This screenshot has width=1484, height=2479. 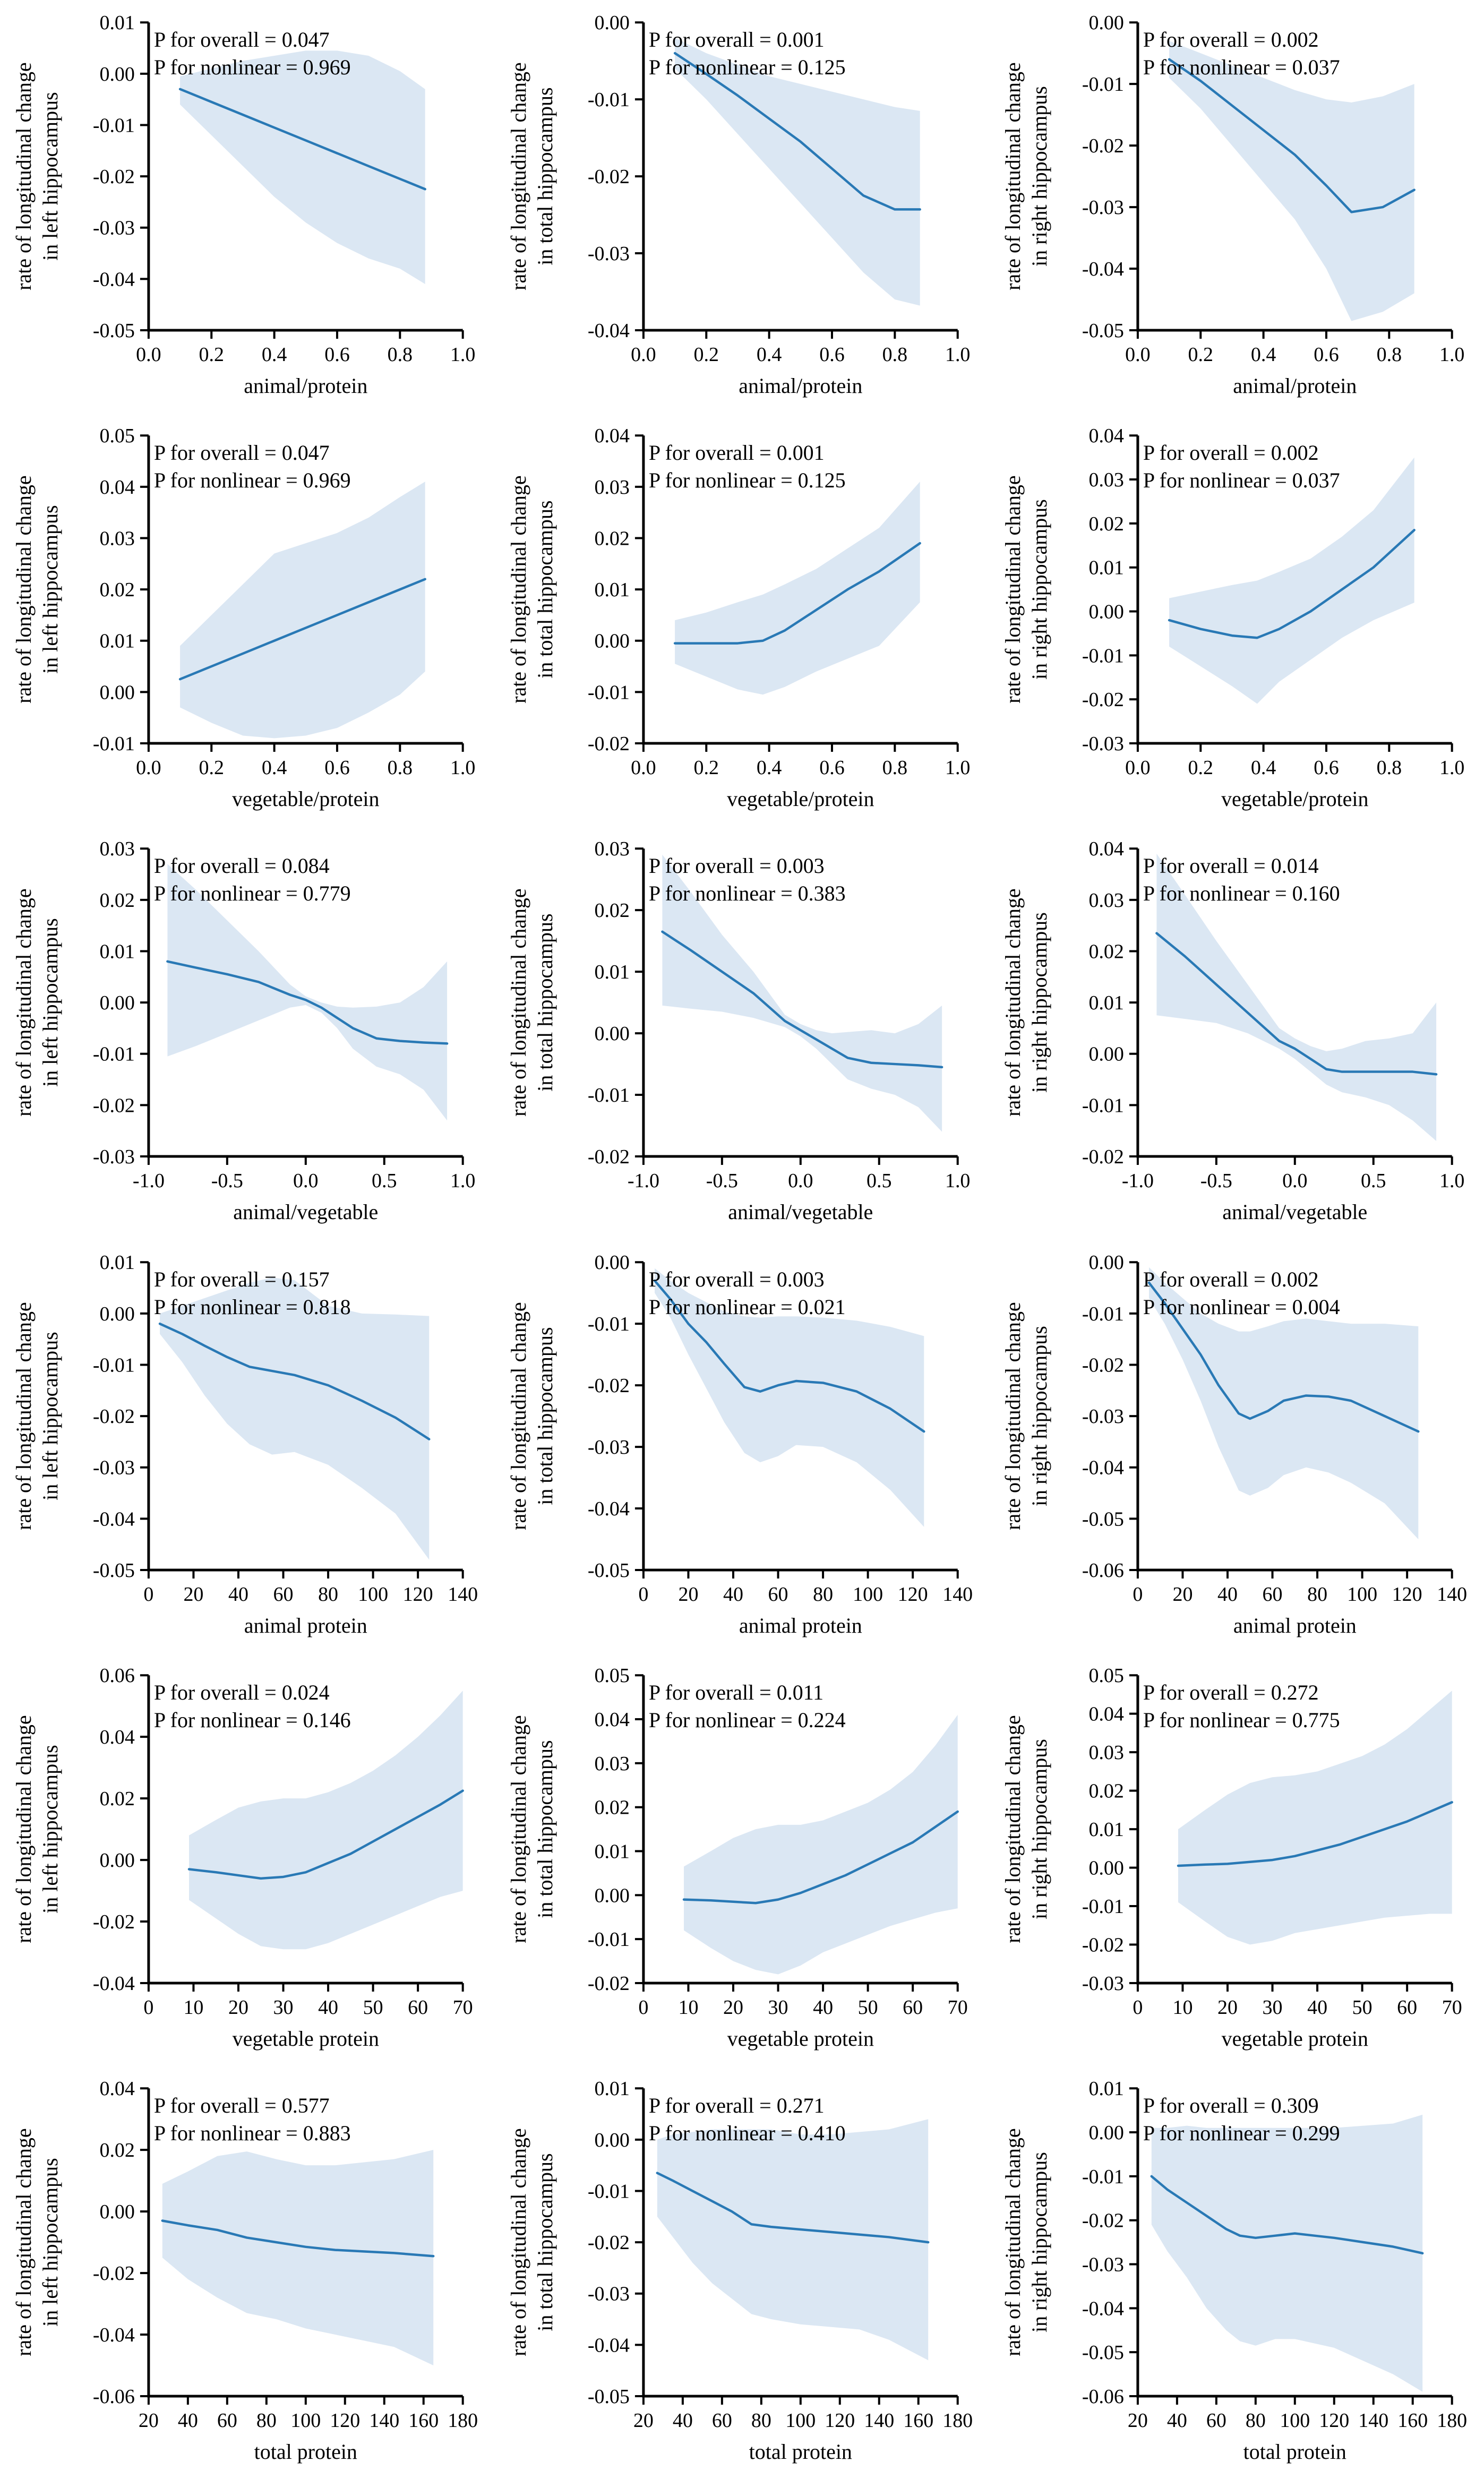 I want to click on p-overall-text: P for overall = 0.001, so click(x=737, y=453).